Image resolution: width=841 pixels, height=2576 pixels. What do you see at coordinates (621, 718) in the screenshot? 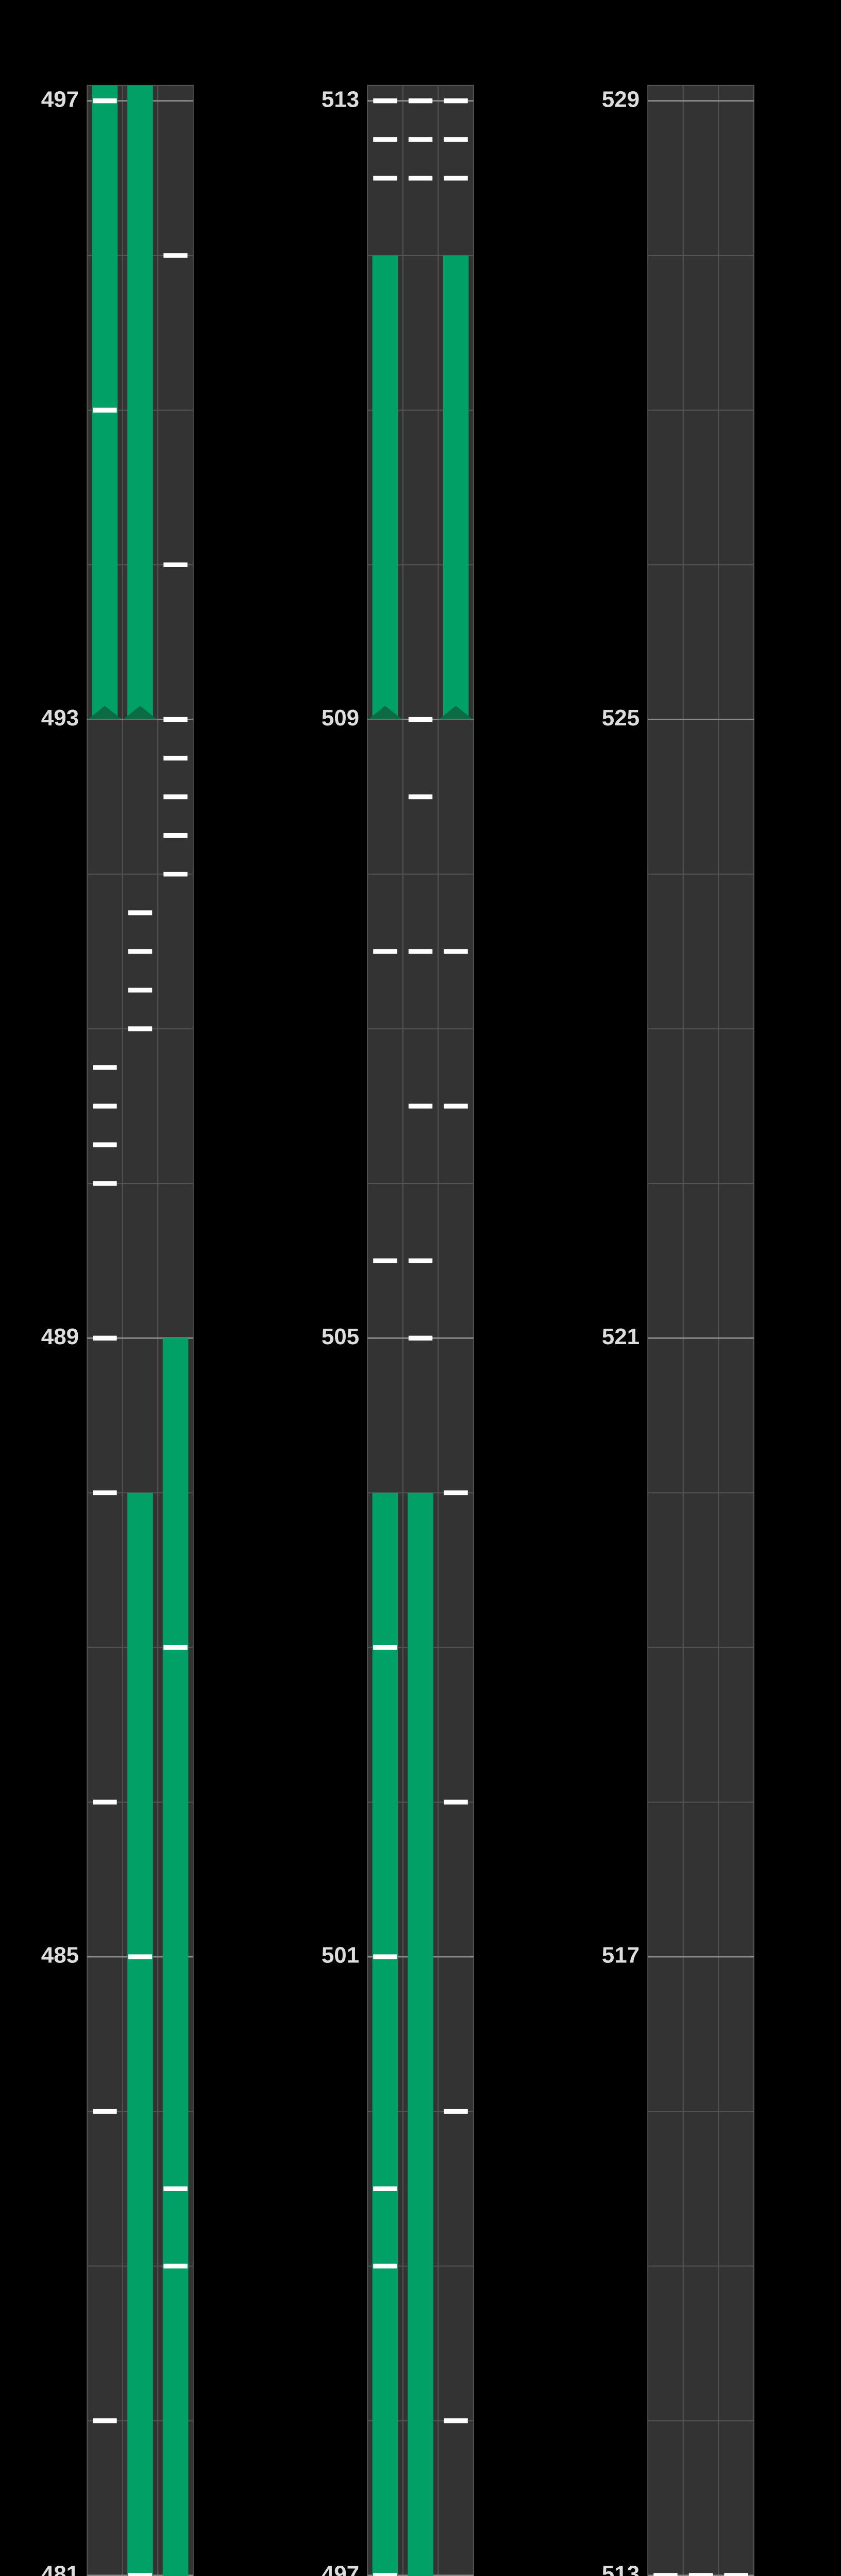
I see `measure-label: 525` at bounding box center [621, 718].